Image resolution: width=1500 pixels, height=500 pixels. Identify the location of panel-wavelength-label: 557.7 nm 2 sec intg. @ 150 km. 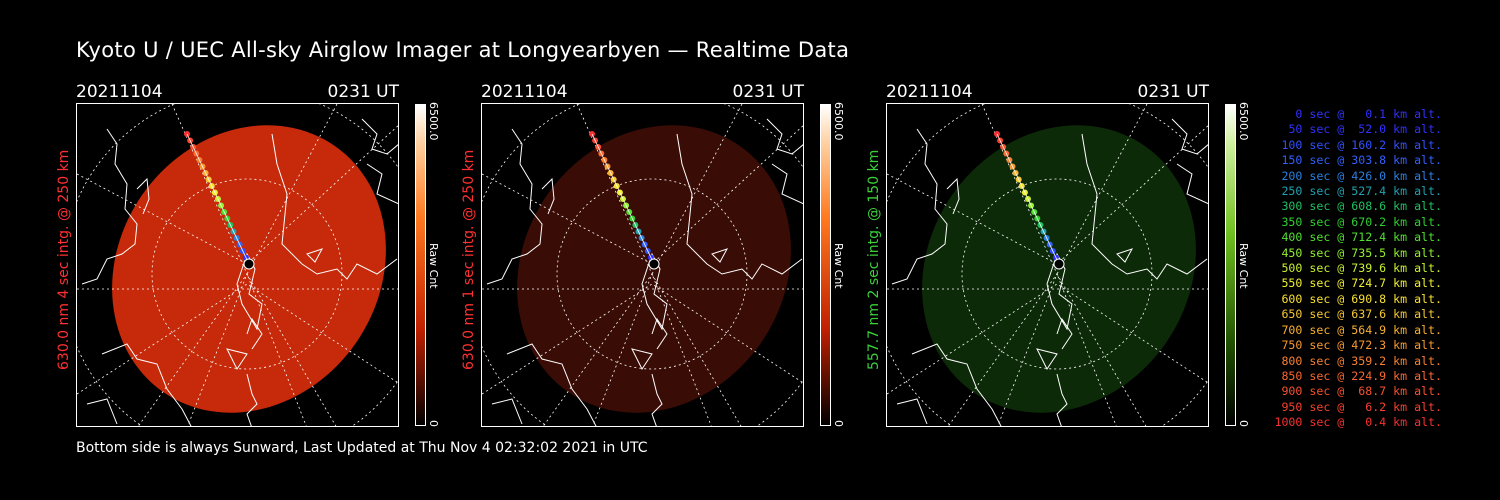
(874, 259).